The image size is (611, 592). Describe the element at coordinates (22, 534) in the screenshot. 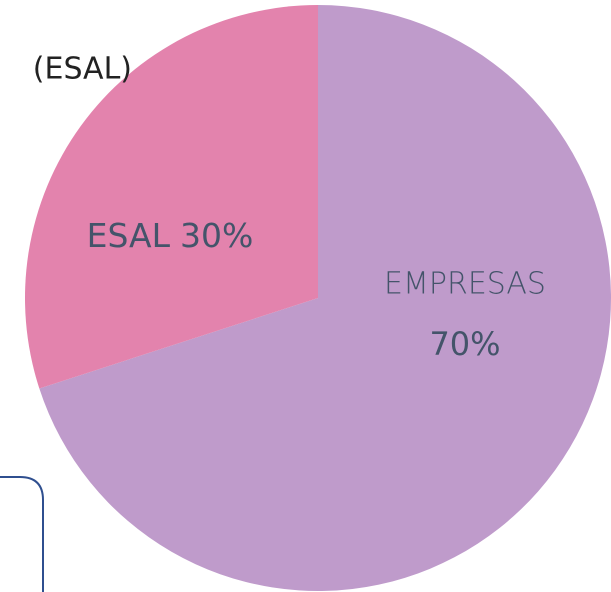

I see `frame-border` at that location.